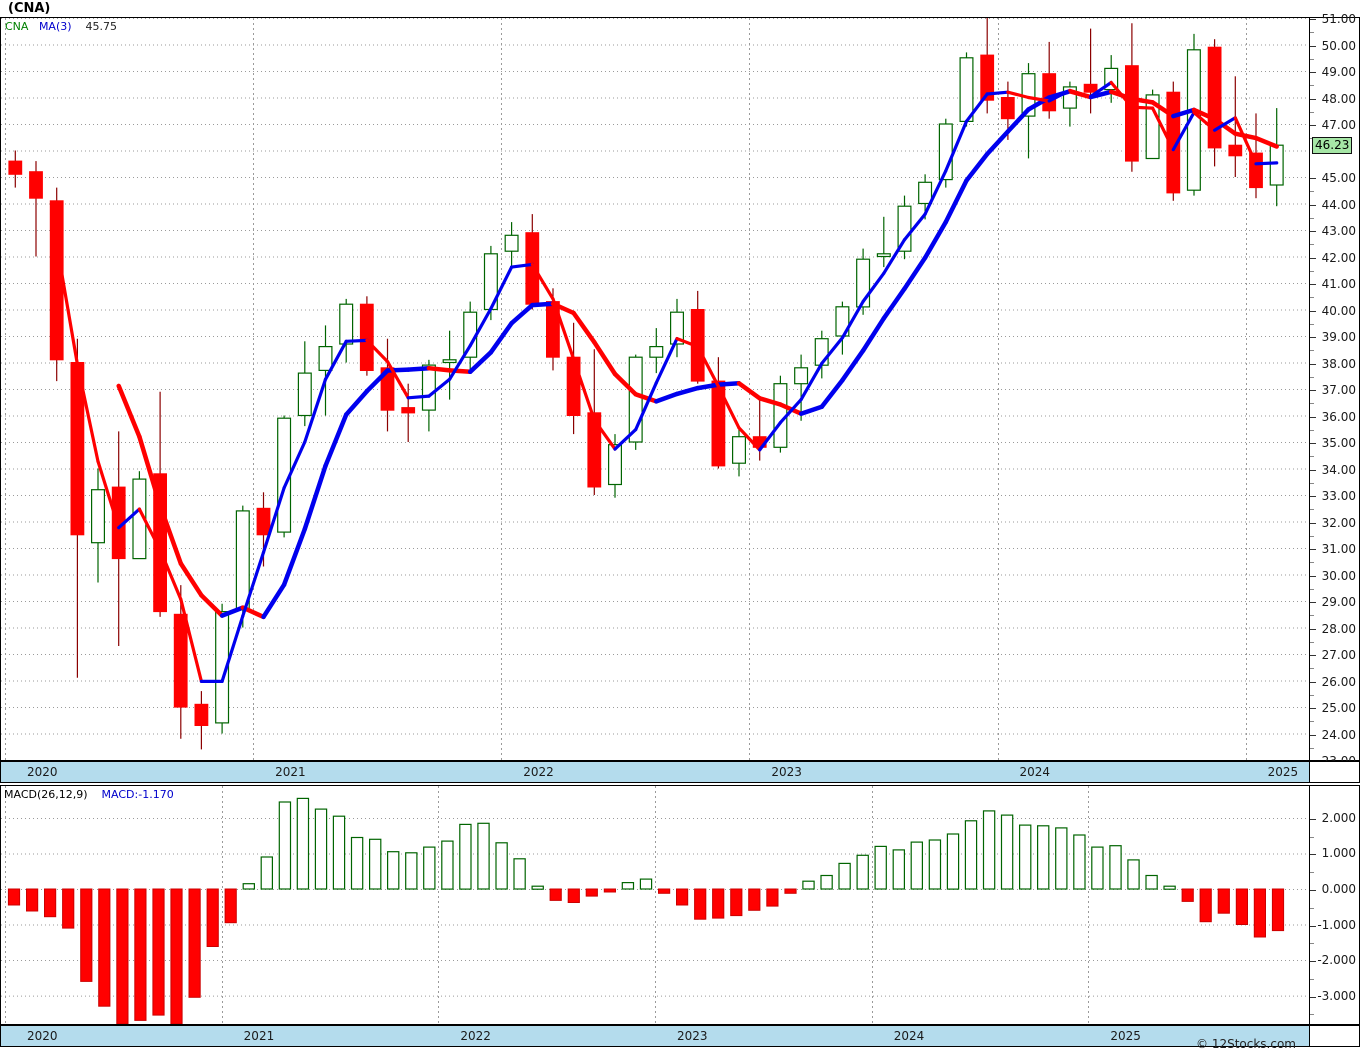  What do you see at coordinates (655, 1036) in the screenshot?
I see `macd-x-axis: 2020 2021 2022 2023 2024 2025` at bounding box center [655, 1036].